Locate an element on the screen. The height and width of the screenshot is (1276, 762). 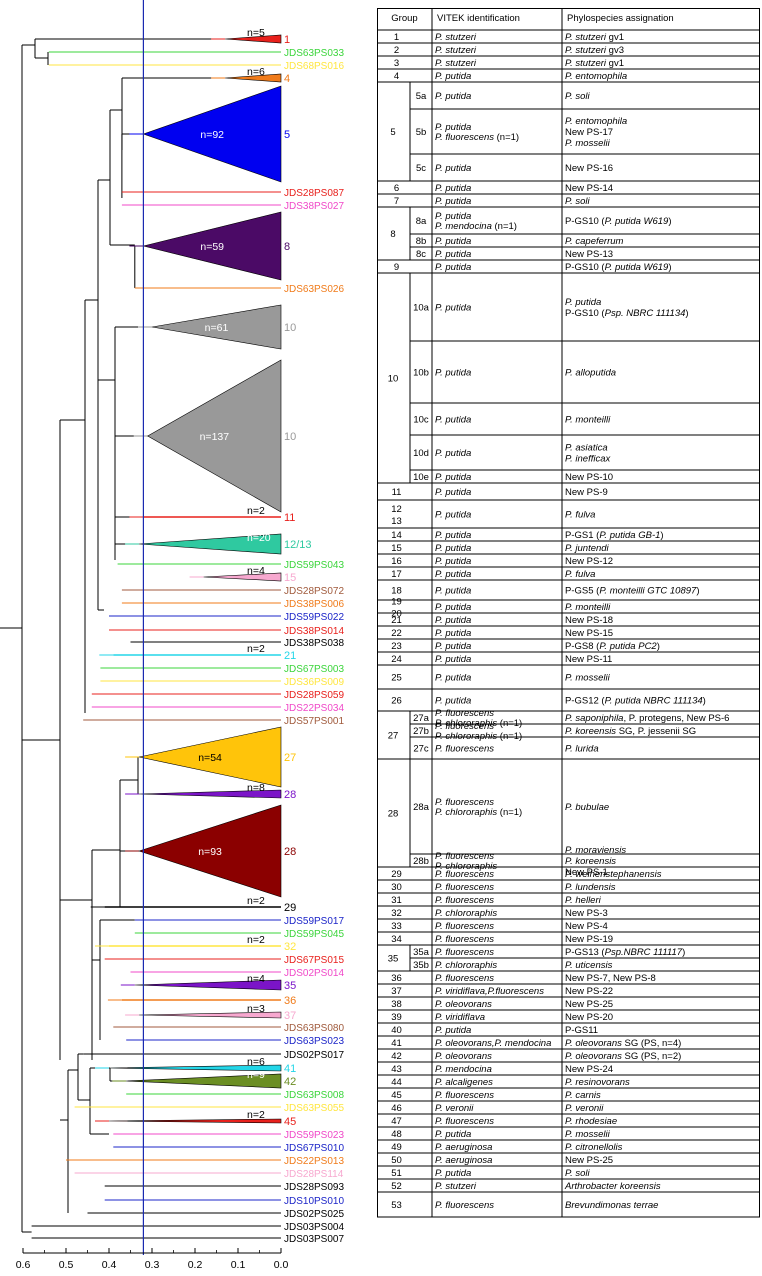
subgroup-label: 5c is located at coordinates (421, 168).